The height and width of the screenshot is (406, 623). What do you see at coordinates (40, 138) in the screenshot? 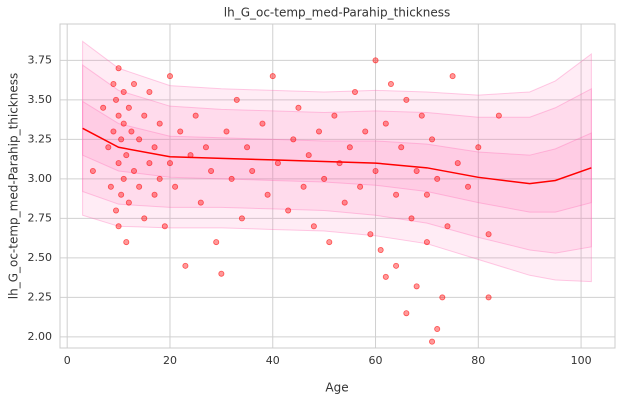
I see `y-tick-label: 3.25` at bounding box center [40, 138].